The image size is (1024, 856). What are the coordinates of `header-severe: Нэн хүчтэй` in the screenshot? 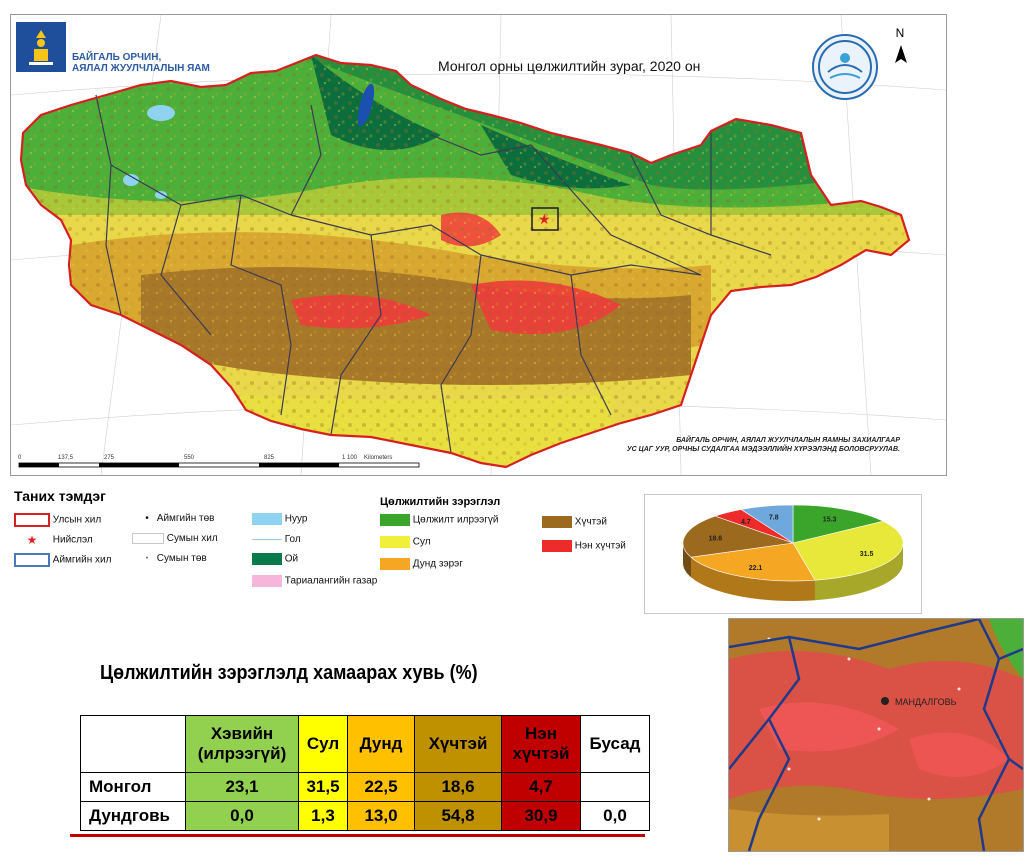 It's located at (541, 744).